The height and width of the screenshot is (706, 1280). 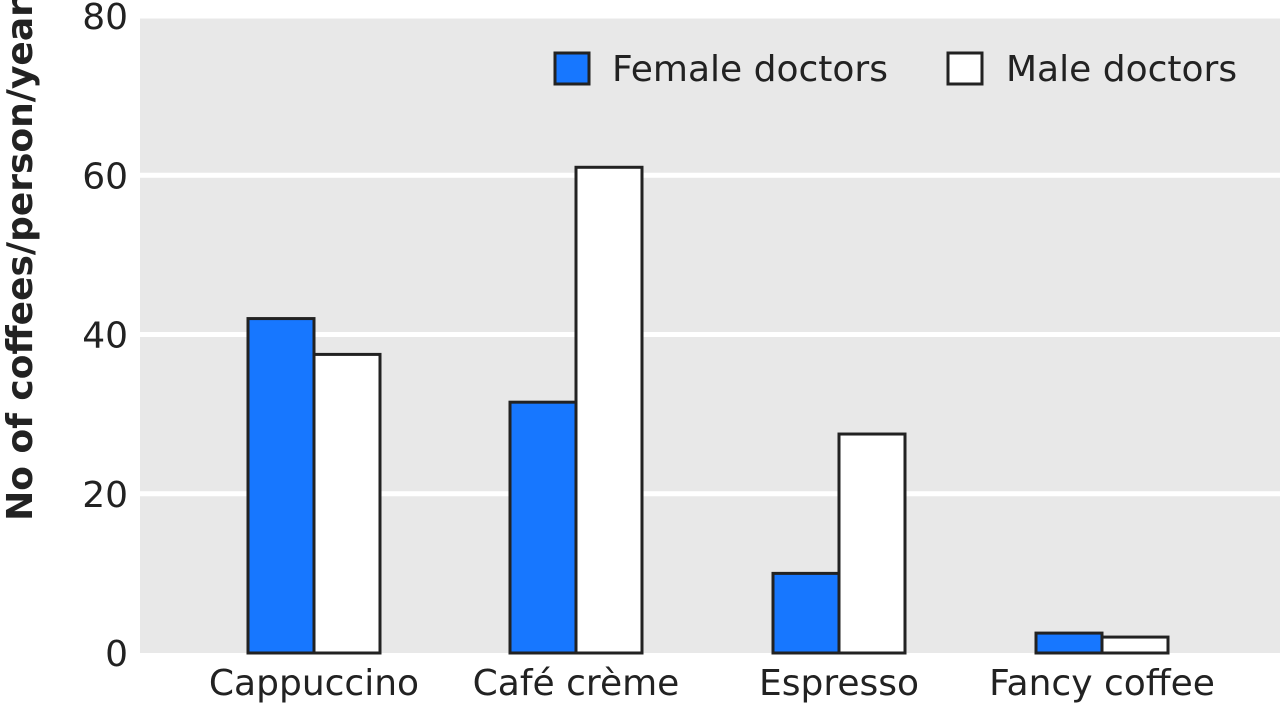 I want to click on y-tick-labels: 0 20 40 60 80, so click(x=105, y=337).